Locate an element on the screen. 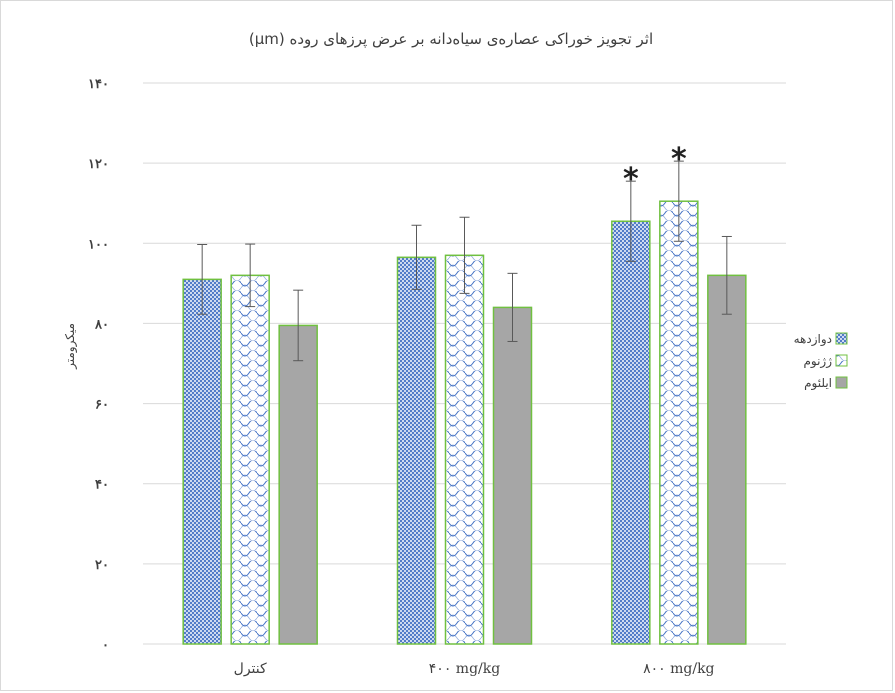  x-category-label: ۸۰۰ mg/kg is located at coordinates (678, 669).